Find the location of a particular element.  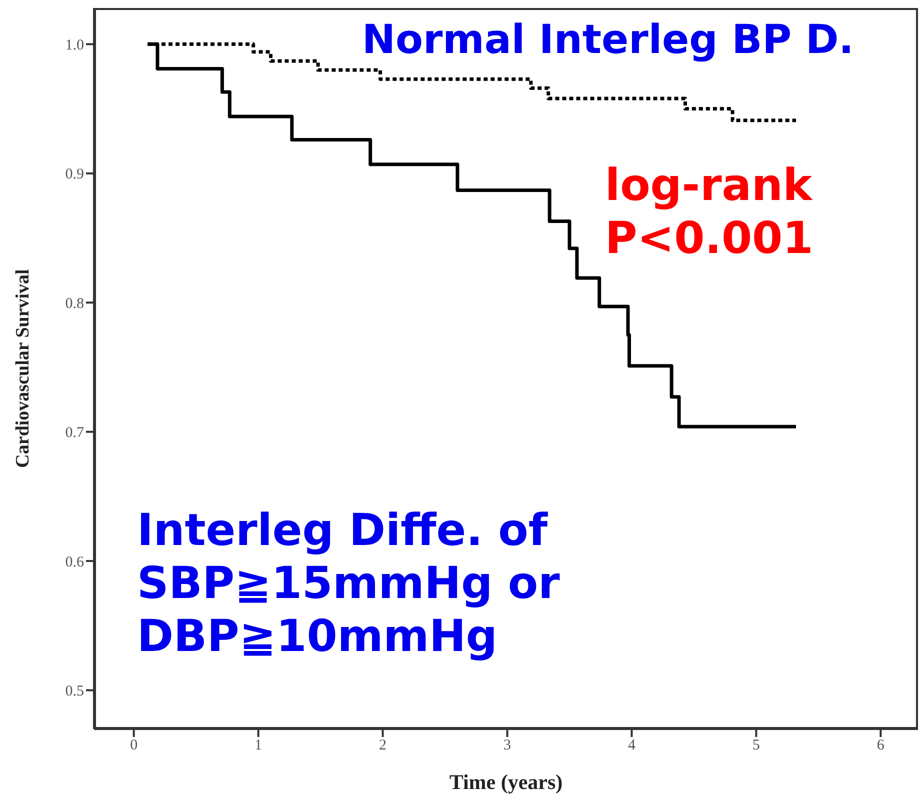

y-tick-label: 0.7 is located at coordinates (74, 433).